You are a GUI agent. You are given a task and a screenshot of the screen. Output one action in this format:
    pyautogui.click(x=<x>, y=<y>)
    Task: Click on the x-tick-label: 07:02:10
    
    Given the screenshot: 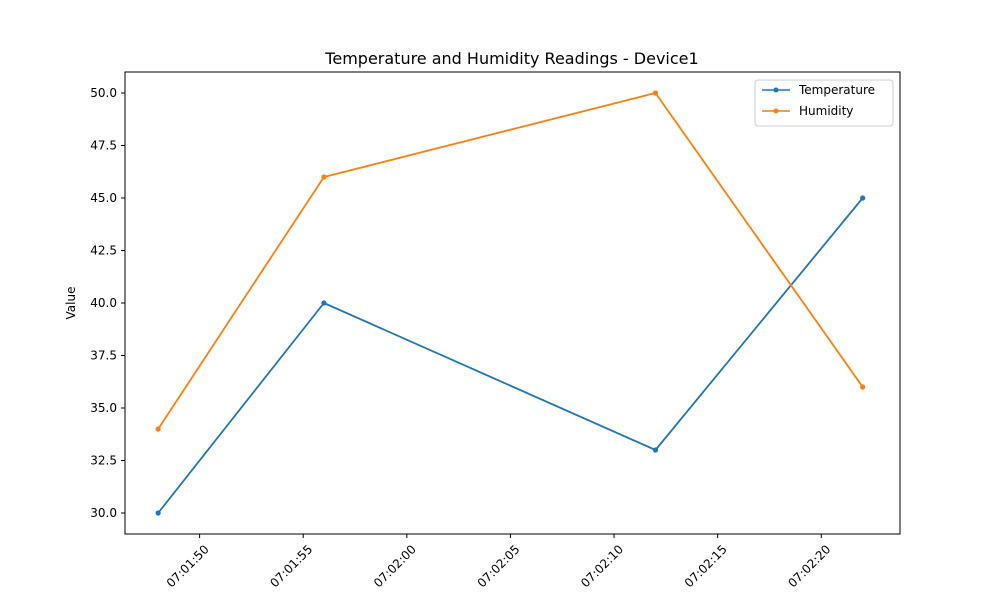 What is the action you would take?
    pyautogui.click(x=602, y=566)
    